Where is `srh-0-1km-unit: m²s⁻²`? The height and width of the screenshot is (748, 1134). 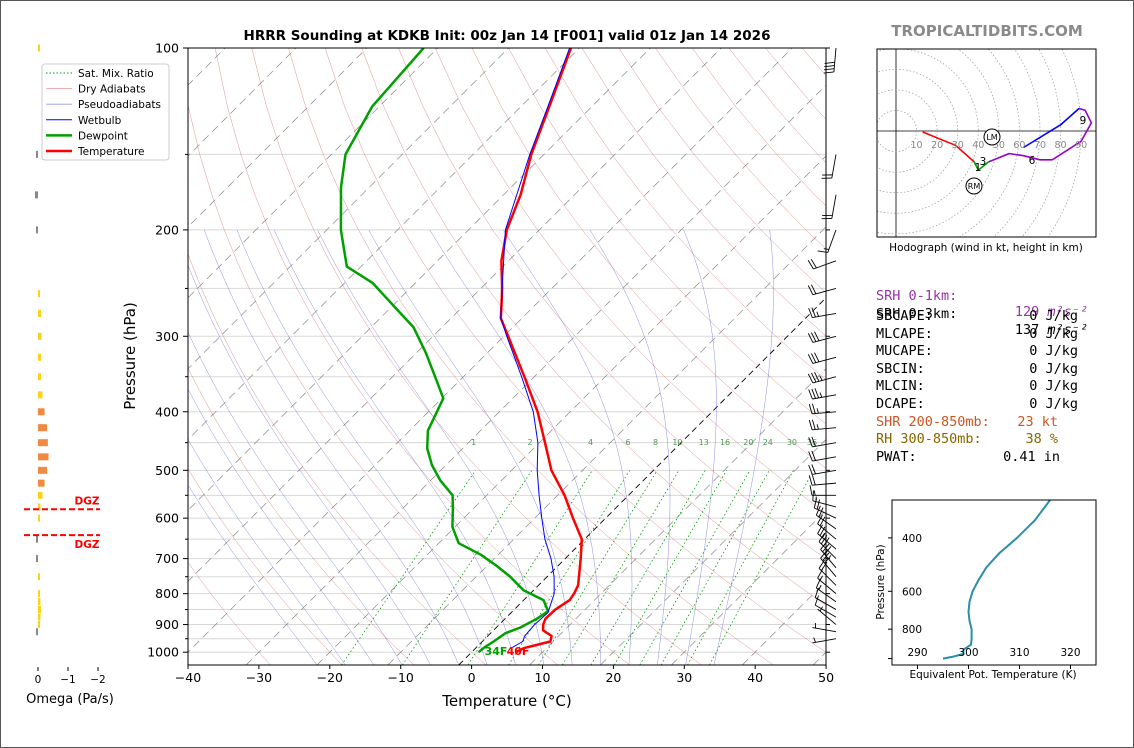 srh-0-1km-unit: m²s⁻² is located at coordinates (1067, 312).